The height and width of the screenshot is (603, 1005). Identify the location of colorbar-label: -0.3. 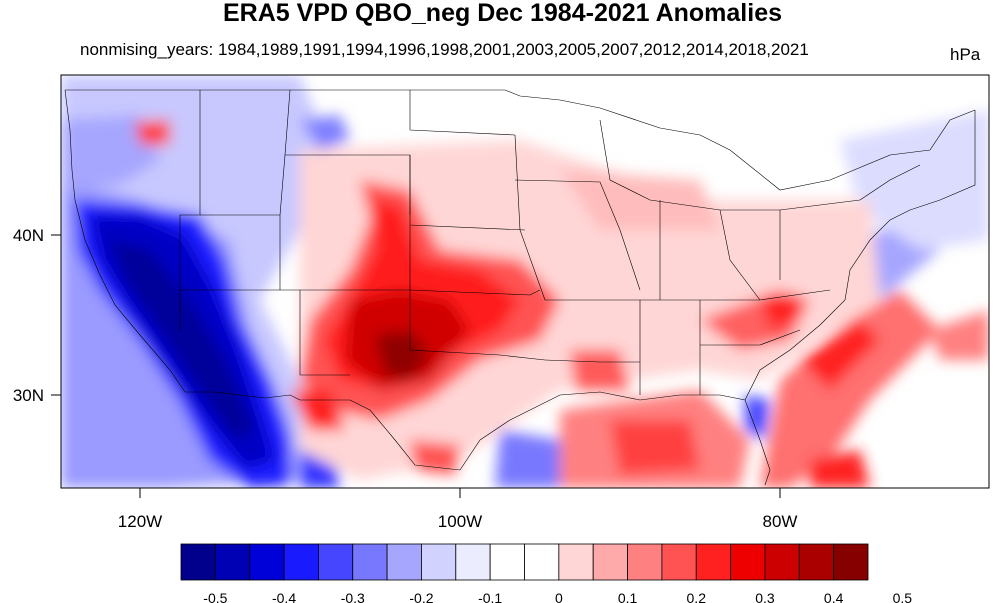
(353, 596).